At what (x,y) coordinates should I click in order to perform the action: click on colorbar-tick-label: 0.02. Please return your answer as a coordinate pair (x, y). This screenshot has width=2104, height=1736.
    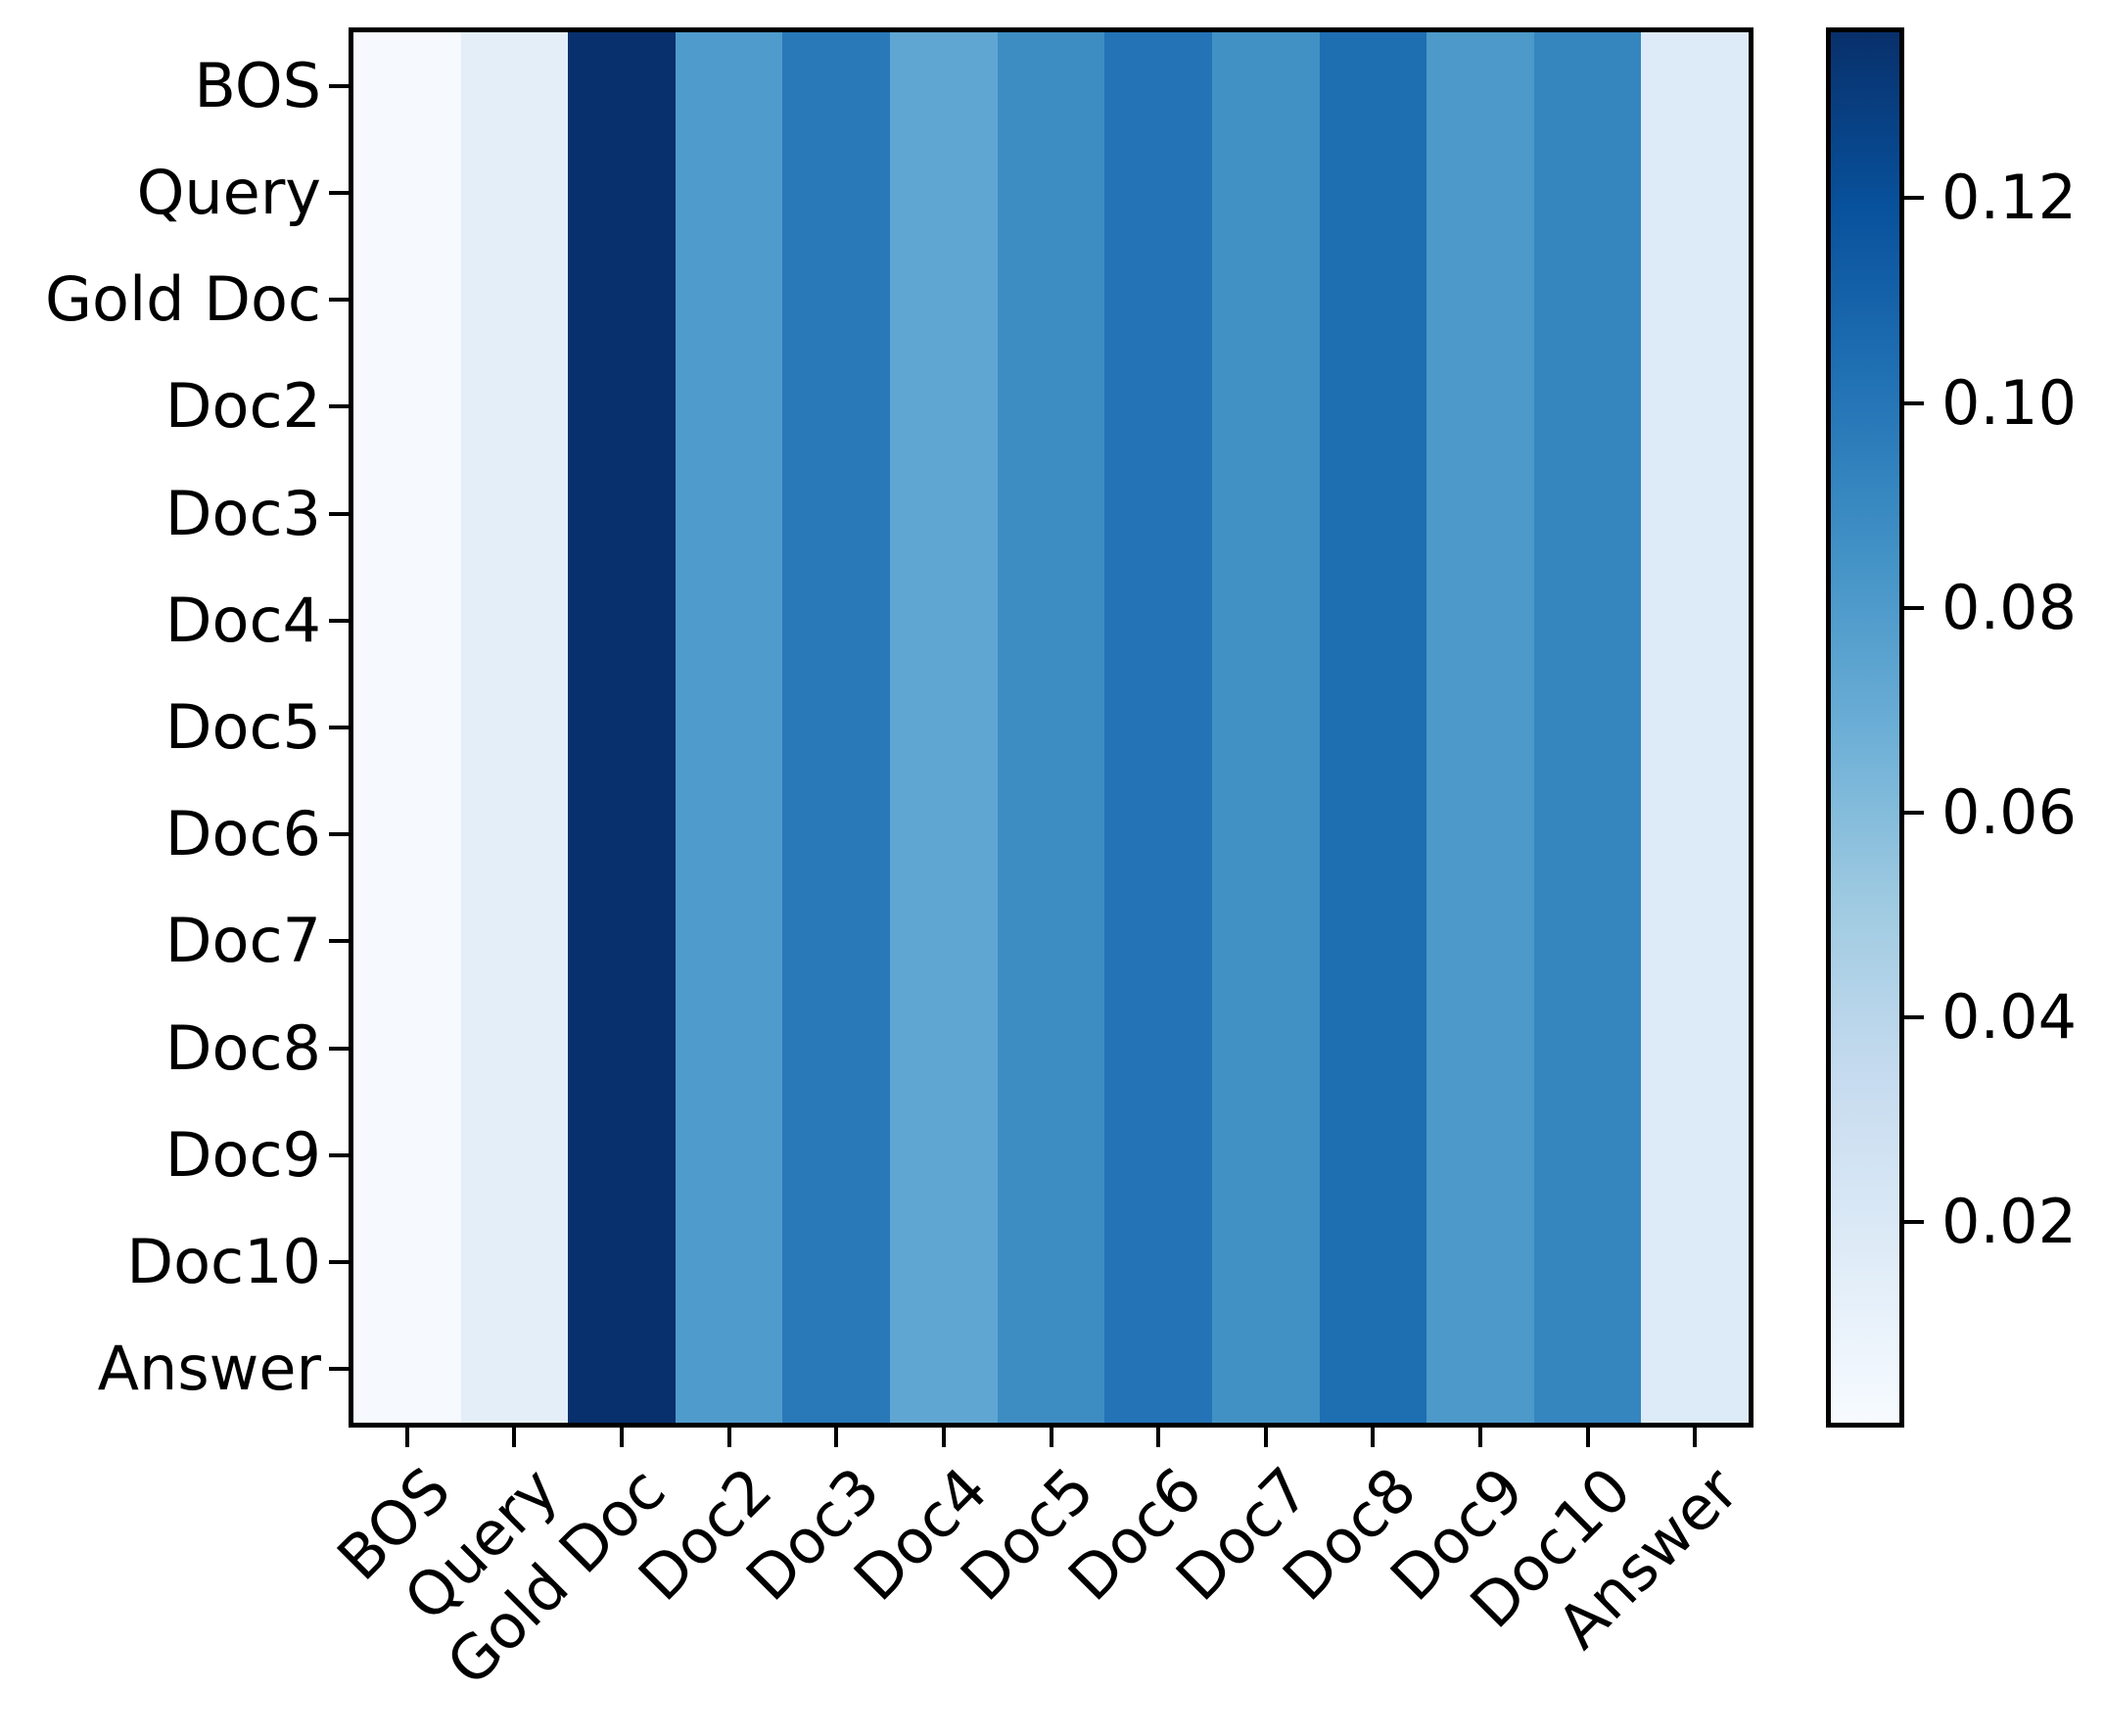
    Looking at the image, I should click on (2010, 1222).